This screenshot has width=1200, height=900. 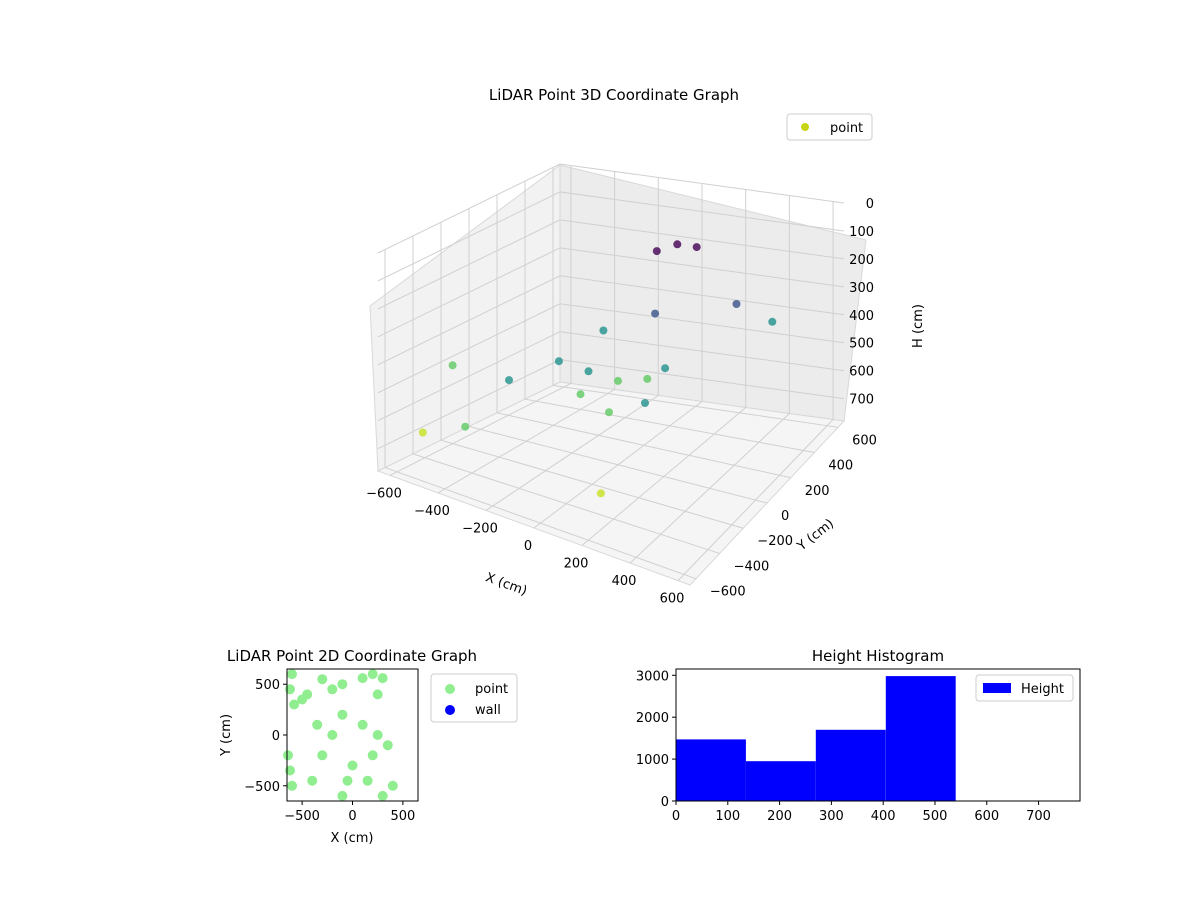 What do you see at coordinates (815, 535) in the screenshot?
I see `chart-3d-ylabel: Y (cm)` at bounding box center [815, 535].